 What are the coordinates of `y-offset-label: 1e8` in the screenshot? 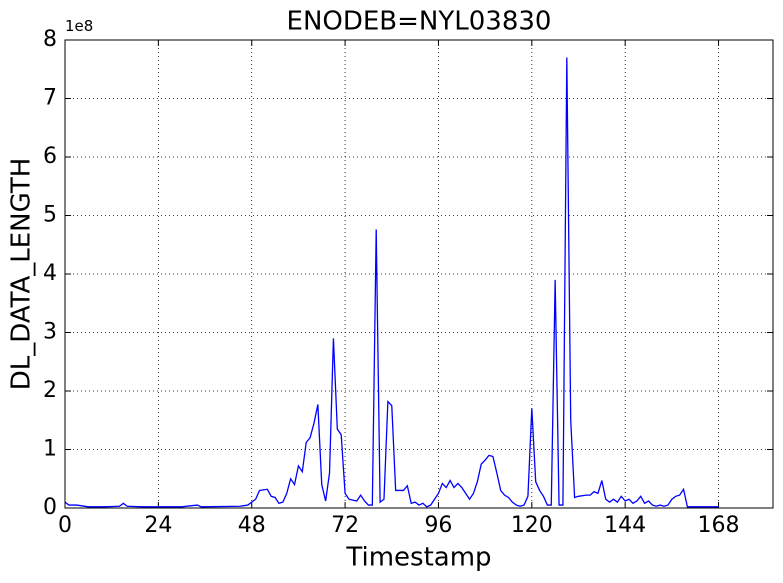 It's located at (79, 26).